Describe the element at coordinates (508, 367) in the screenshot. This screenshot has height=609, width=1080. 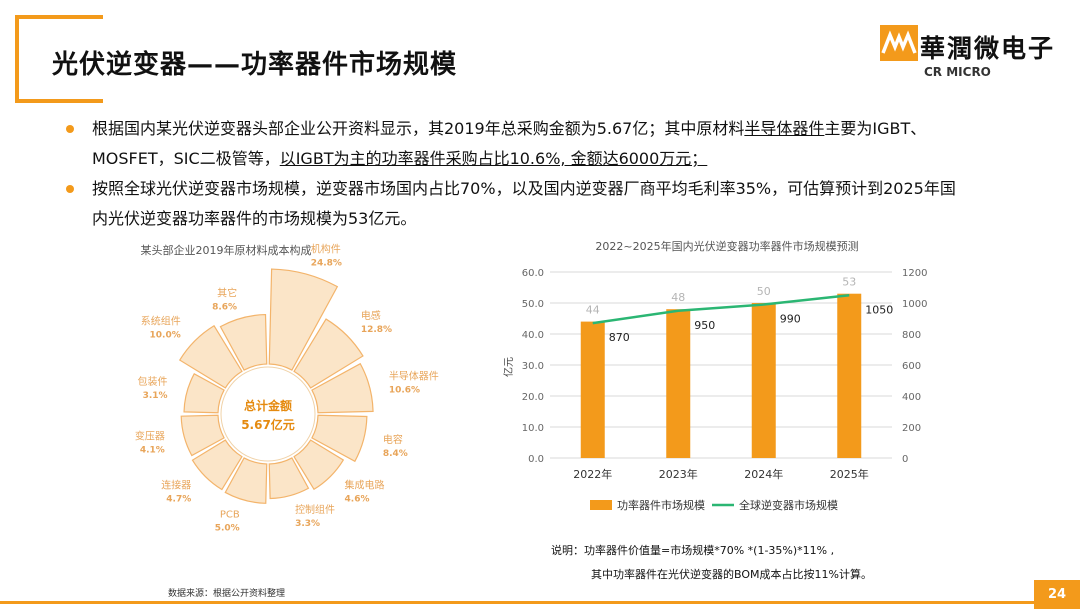
I see `y-axis-label: 亿元` at that location.